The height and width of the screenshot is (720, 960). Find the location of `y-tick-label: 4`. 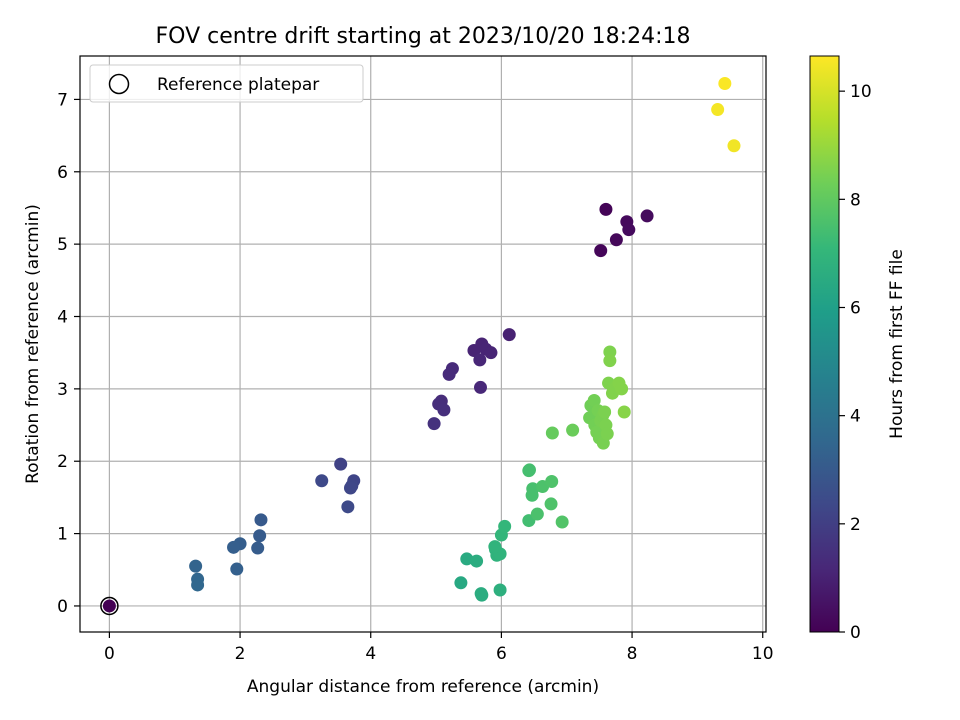

y-tick-label: 4 is located at coordinates (62, 318).